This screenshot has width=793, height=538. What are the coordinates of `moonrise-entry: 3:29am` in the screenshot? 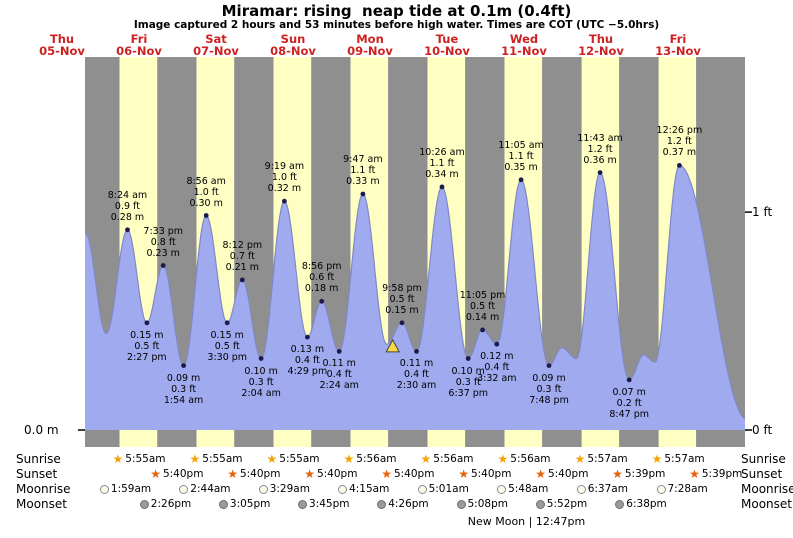 It's located at (284, 489).